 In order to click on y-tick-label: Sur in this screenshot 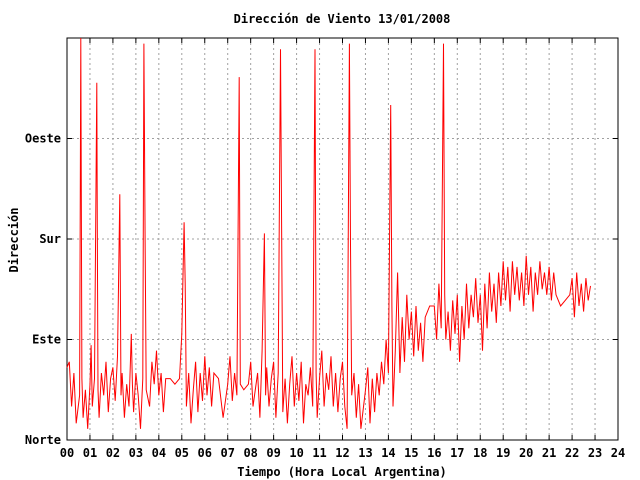, I will do `click(50, 239)`.